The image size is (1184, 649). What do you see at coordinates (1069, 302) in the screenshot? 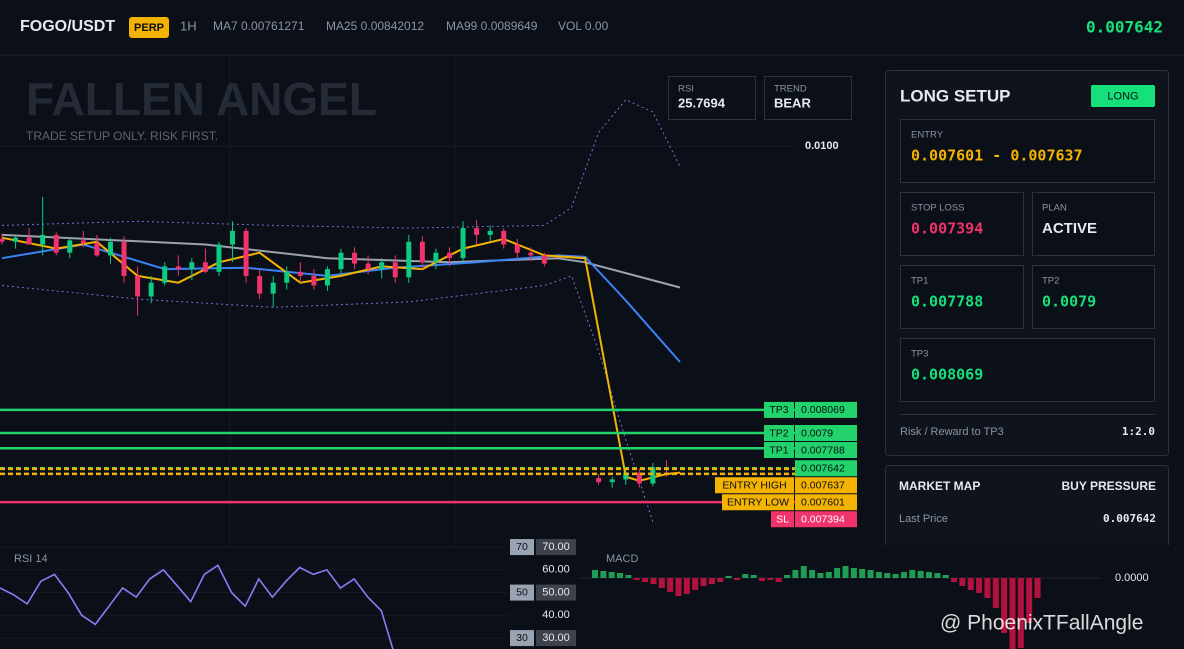
I see `tp2-value: 0.0079` at bounding box center [1069, 302].